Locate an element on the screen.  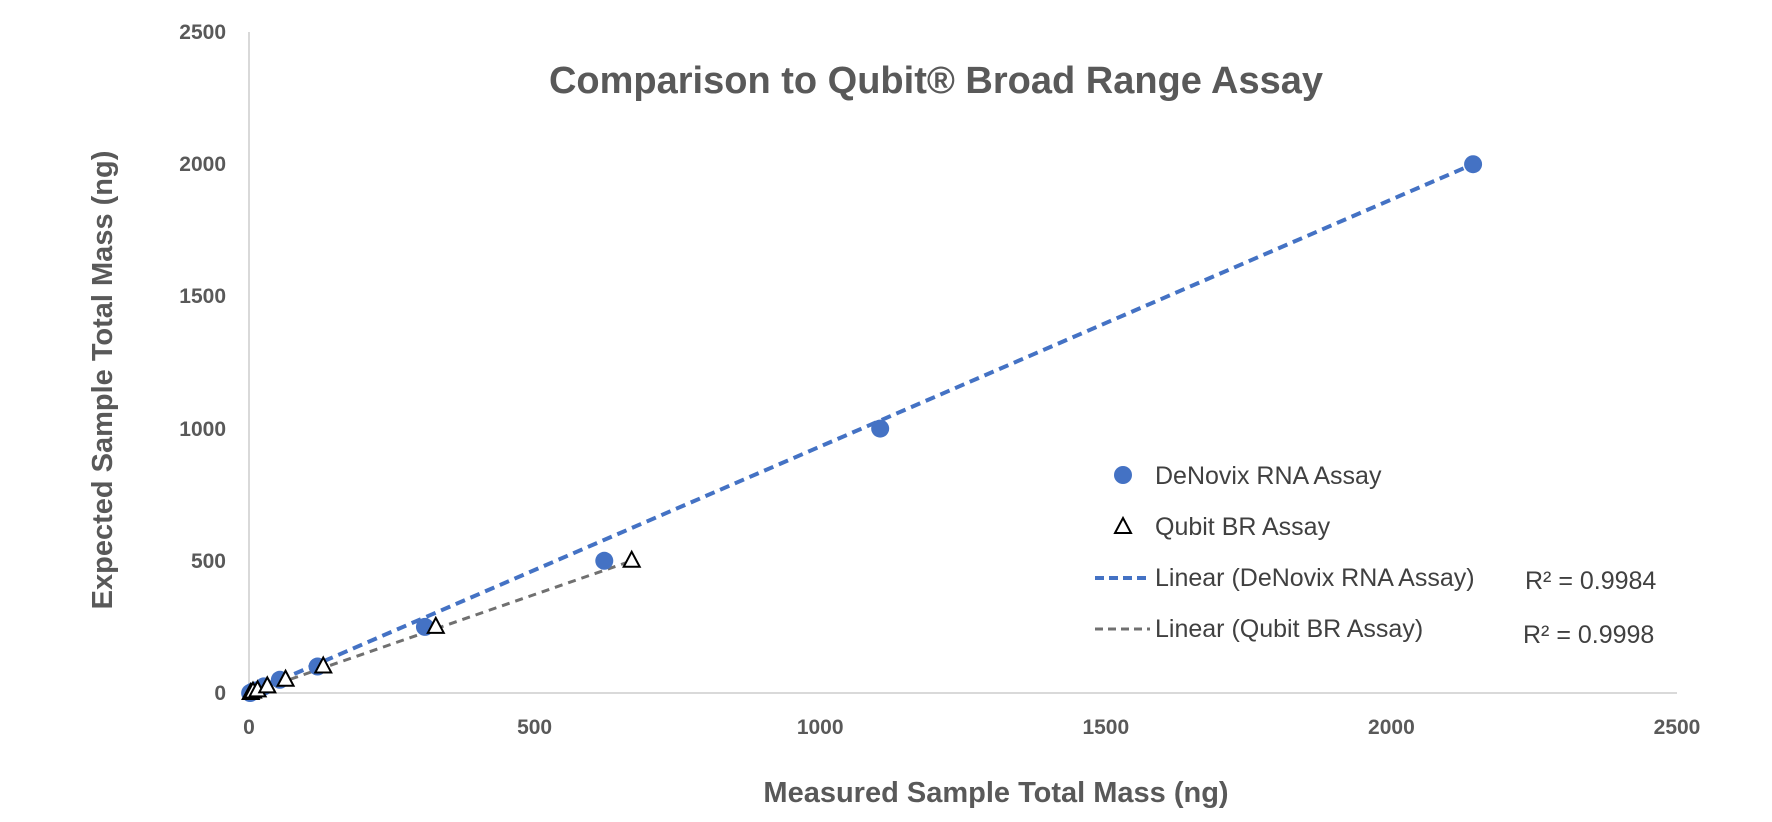
legend-label: Qubit BR Assay is located at coordinates (1243, 527).